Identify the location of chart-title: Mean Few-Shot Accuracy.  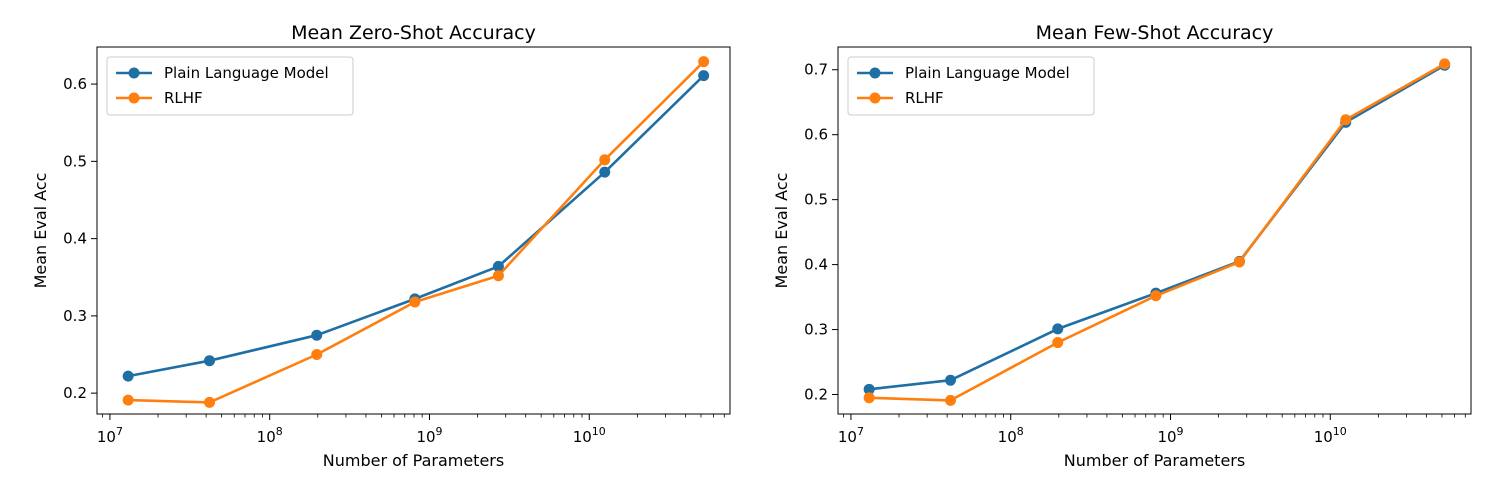
(1155, 33).